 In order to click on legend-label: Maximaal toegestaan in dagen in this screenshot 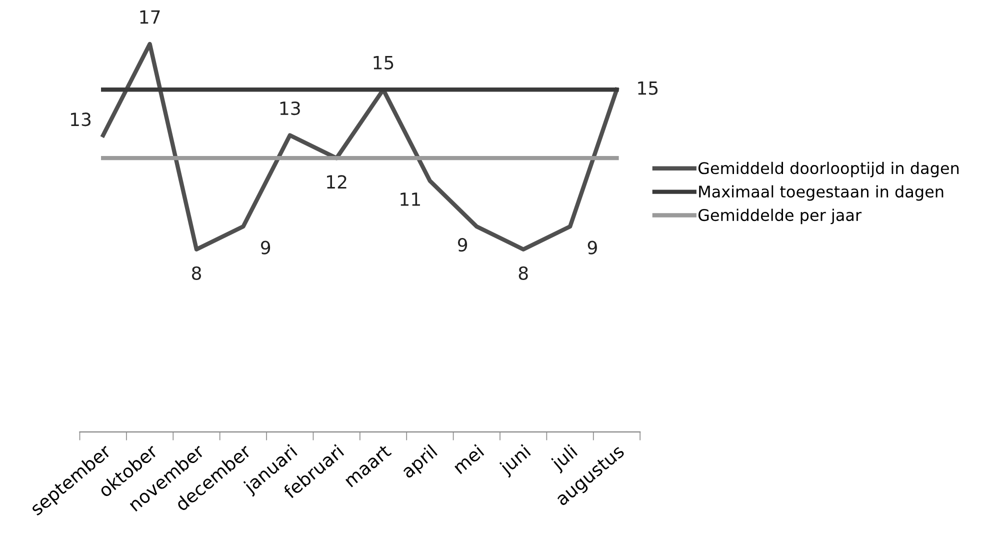, I will do `click(821, 193)`.